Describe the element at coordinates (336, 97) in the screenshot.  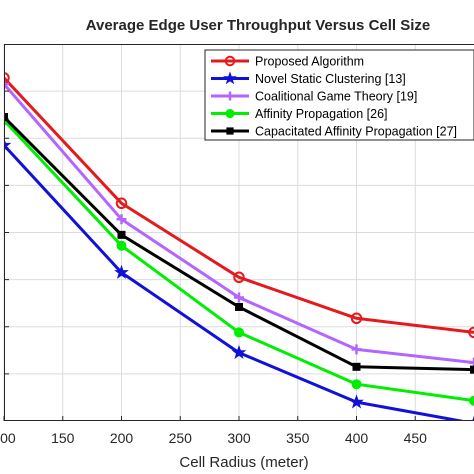
I see `legend-label: Coalitional Game Theory [19]` at that location.